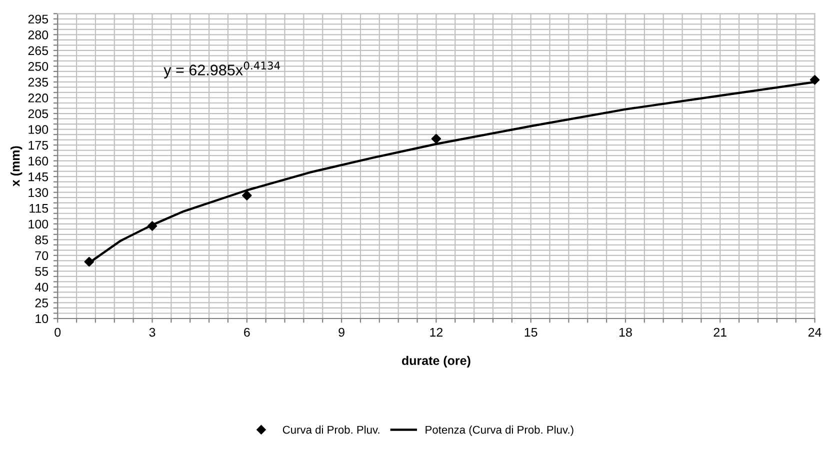 This screenshot has height=455, width=823. What do you see at coordinates (436, 332) in the screenshot?
I see `x-tick-label: 12` at bounding box center [436, 332].